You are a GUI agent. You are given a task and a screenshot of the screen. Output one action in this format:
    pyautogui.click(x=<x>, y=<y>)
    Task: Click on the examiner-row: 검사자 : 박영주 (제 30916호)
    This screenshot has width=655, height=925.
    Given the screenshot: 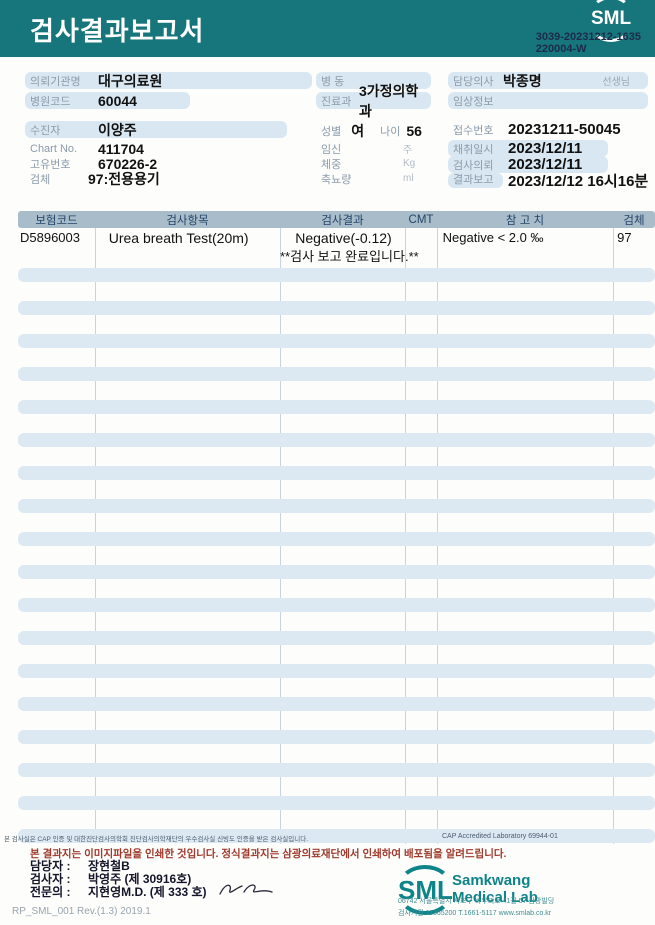 What is the action you would take?
    pyautogui.click(x=111, y=878)
    